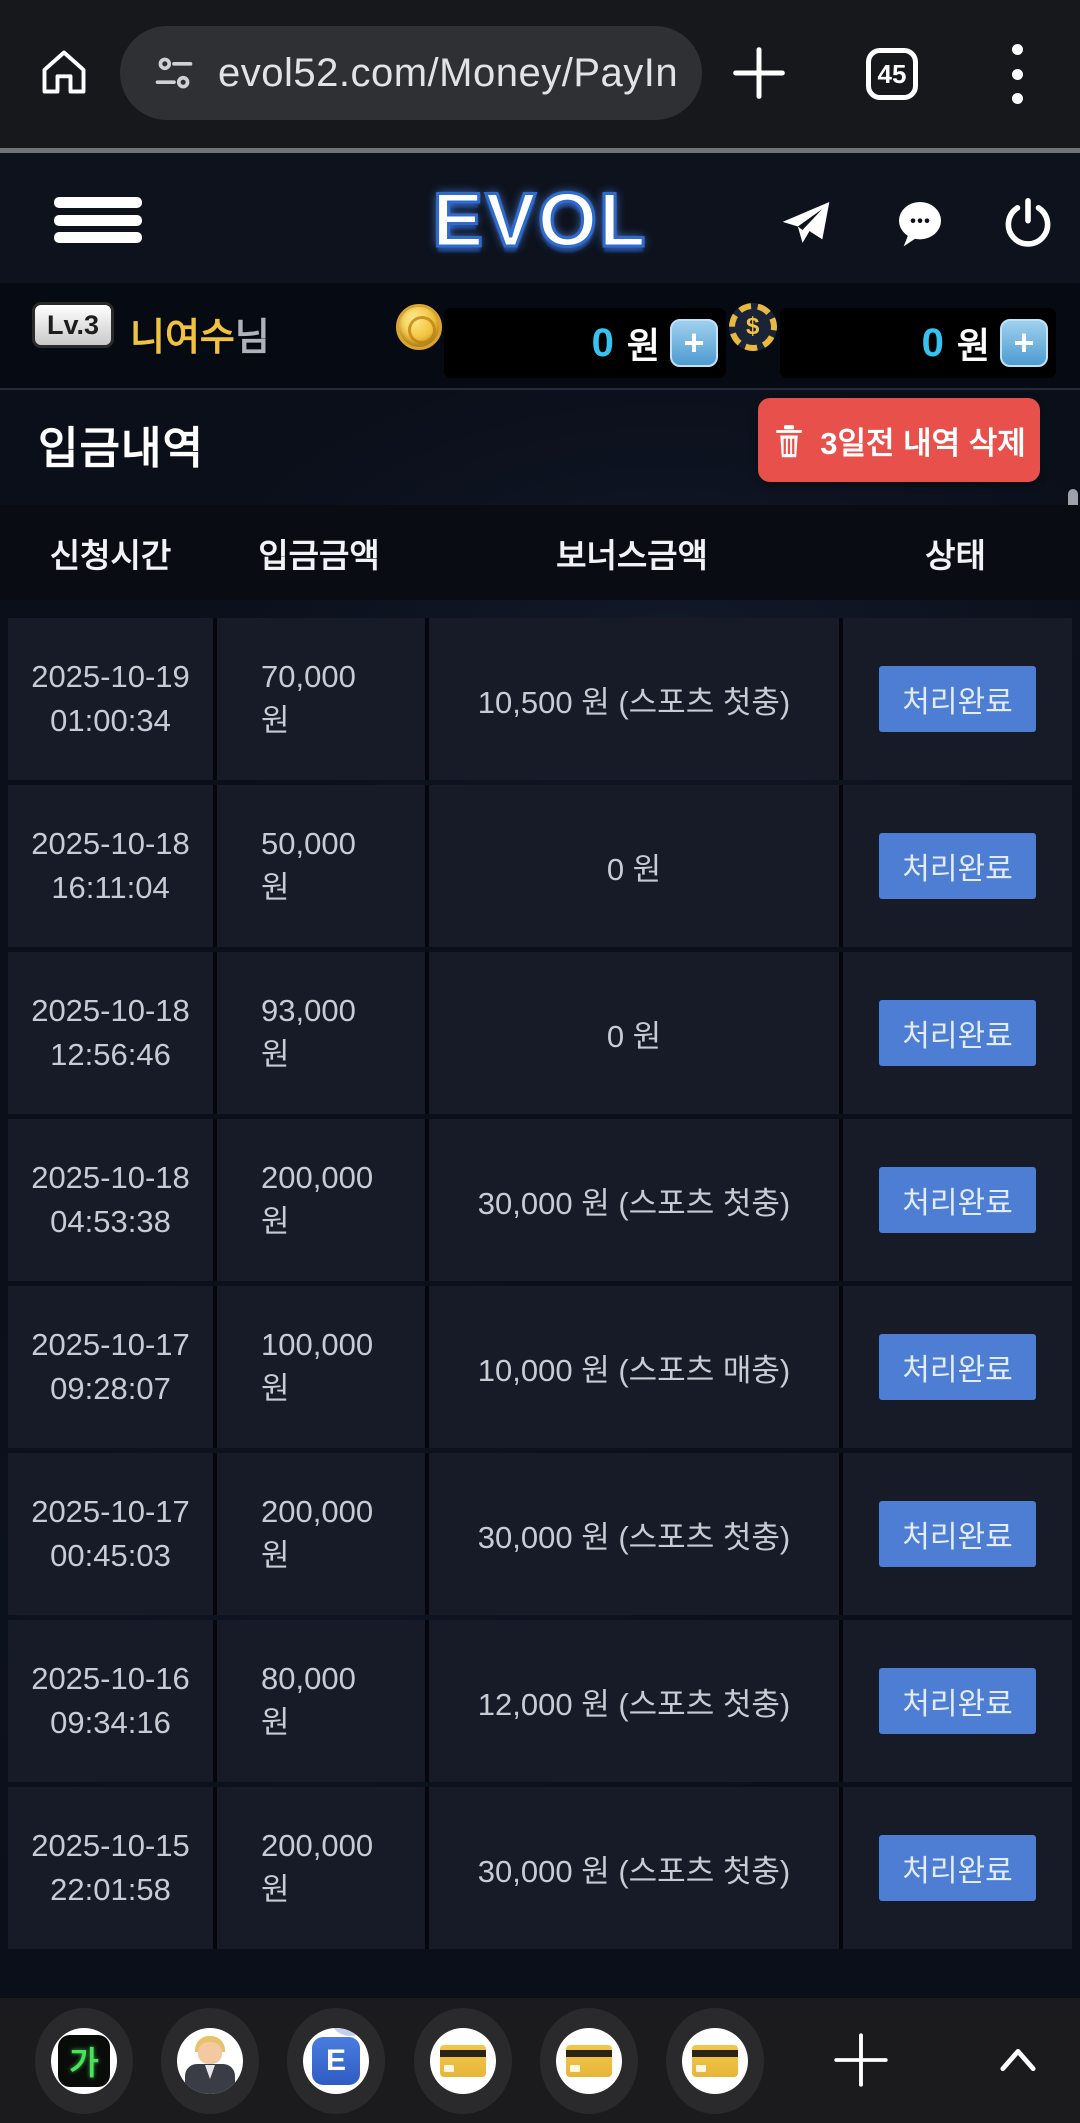 This screenshot has width=1080, height=2123. I want to click on url-bar: evol52.com/Money/PayIn, so click(411, 73).